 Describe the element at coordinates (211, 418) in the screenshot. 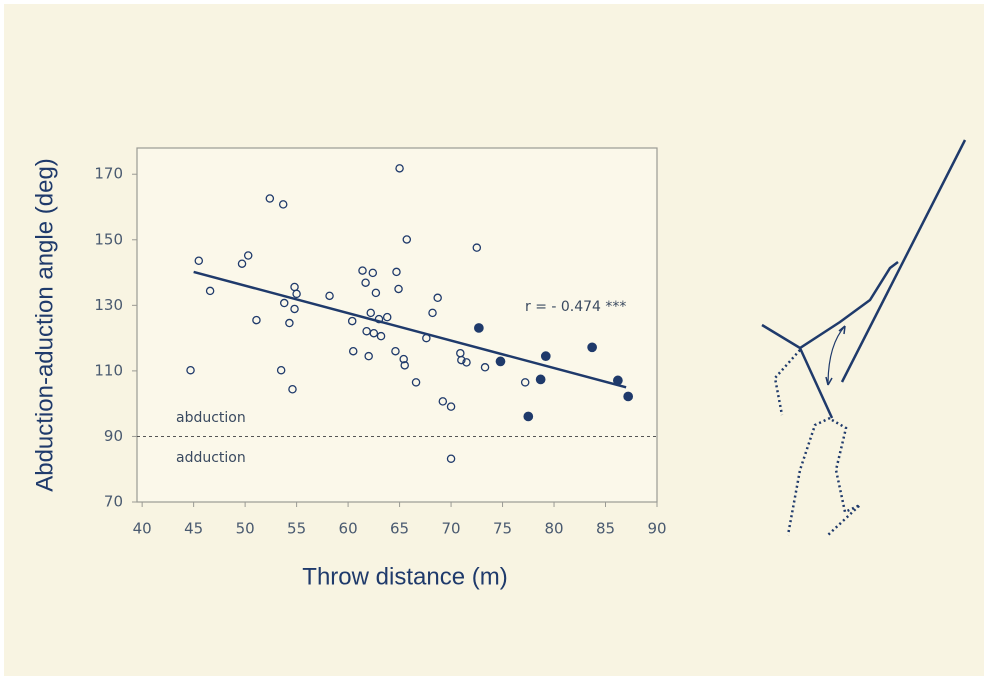

I see `abduction-label: abduction` at that location.